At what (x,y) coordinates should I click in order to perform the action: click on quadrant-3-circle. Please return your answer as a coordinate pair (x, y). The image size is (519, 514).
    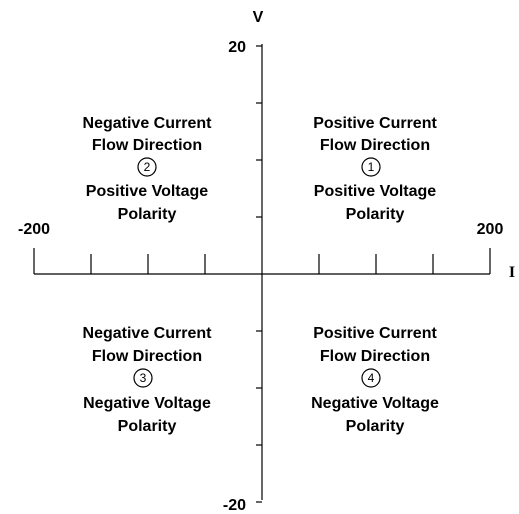
    Looking at the image, I should click on (143, 378).